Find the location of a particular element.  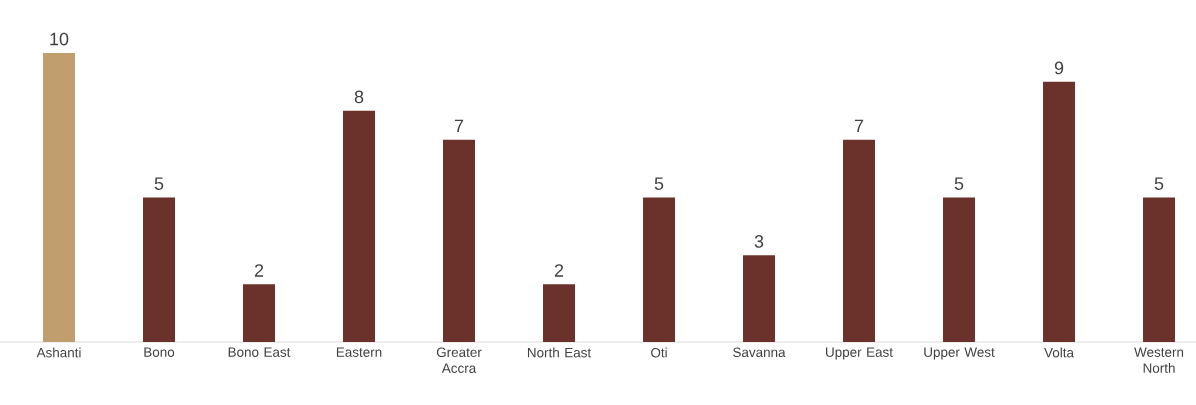

x-tick-label: Eastern is located at coordinates (359, 352).